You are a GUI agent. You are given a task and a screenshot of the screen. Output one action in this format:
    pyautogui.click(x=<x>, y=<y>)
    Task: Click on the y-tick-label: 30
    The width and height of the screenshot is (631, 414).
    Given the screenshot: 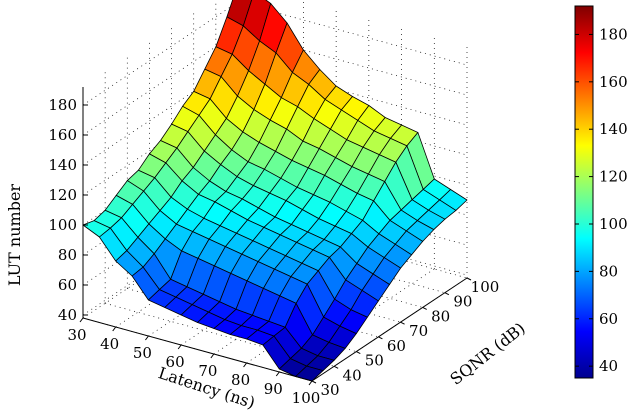 What is the action you would take?
    pyautogui.click(x=329, y=390)
    